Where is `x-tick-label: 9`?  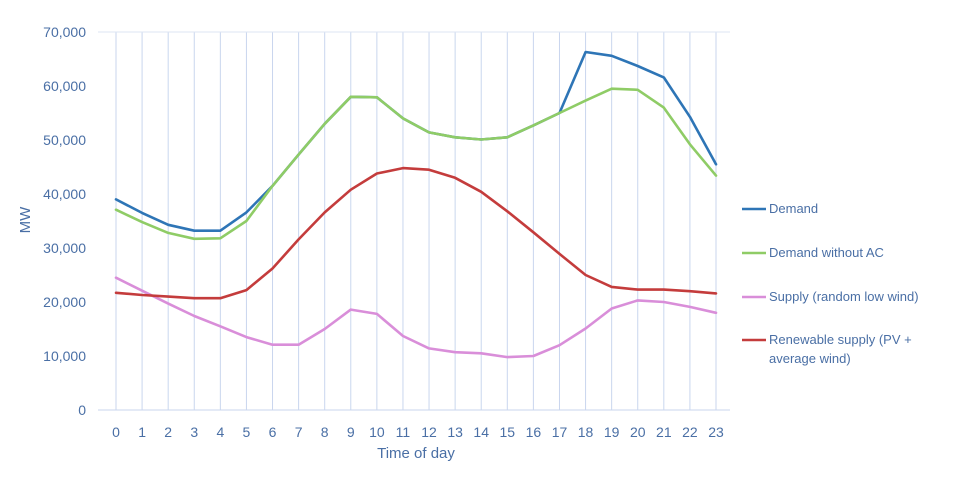 x-tick-label: 9 is located at coordinates (351, 432).